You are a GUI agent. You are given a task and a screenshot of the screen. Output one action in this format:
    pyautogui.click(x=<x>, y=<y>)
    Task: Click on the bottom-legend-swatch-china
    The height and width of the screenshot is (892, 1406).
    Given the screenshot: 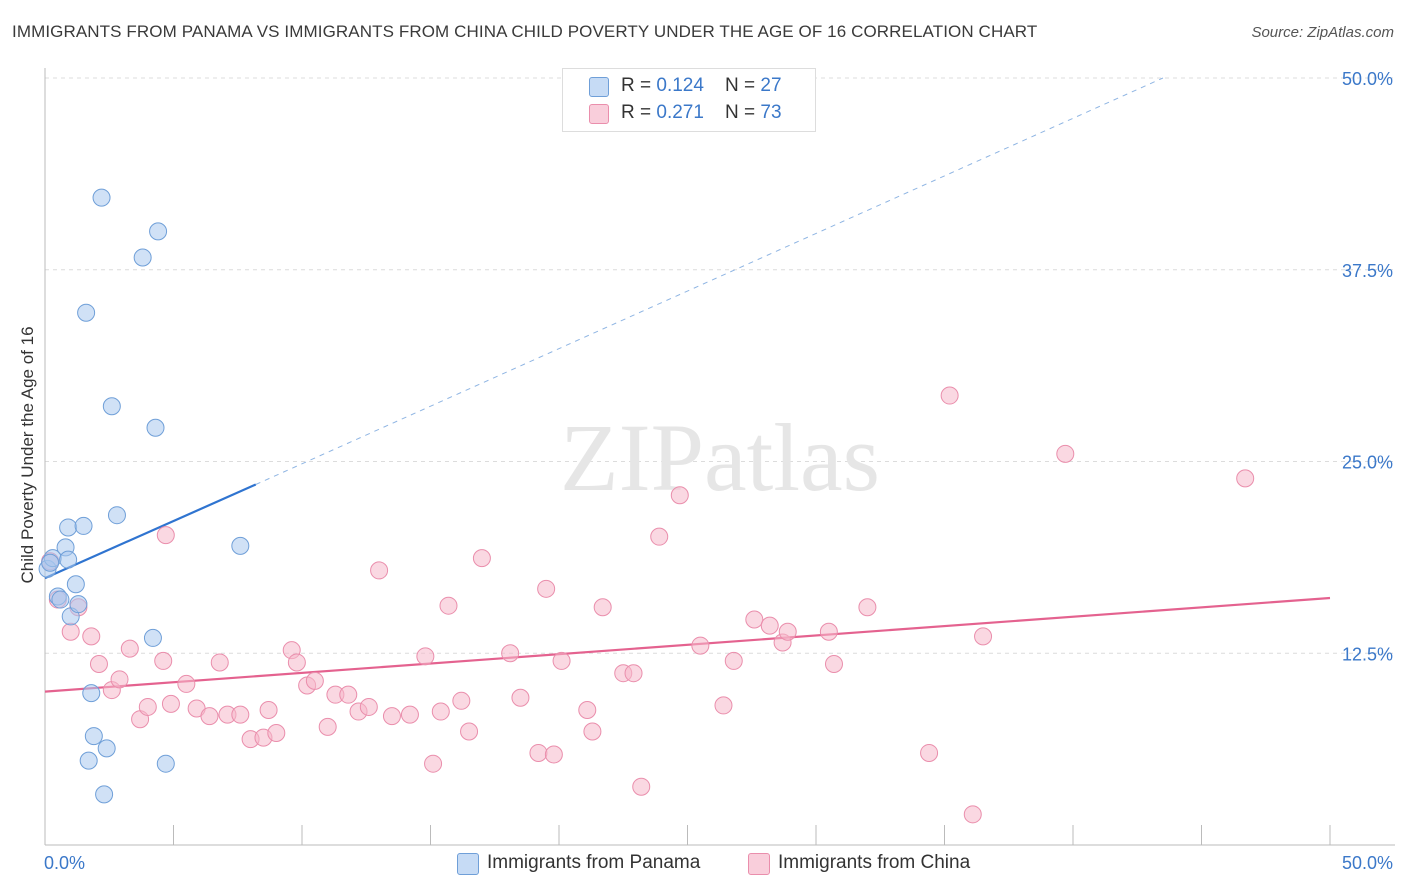 What is the action you would take?
    pyautogui.click(x=759, y=864)
    